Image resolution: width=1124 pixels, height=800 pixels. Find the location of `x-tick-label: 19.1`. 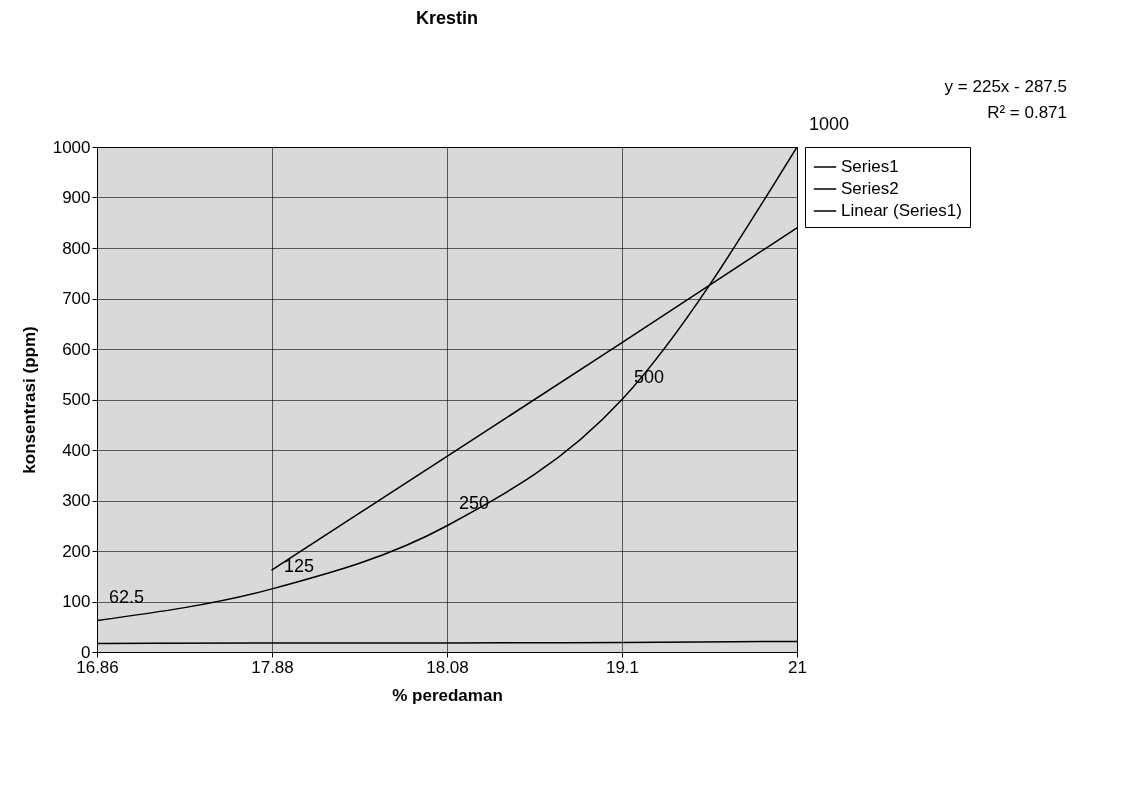

x-tick-label: 19.1 is located at coordinates (622, 667).